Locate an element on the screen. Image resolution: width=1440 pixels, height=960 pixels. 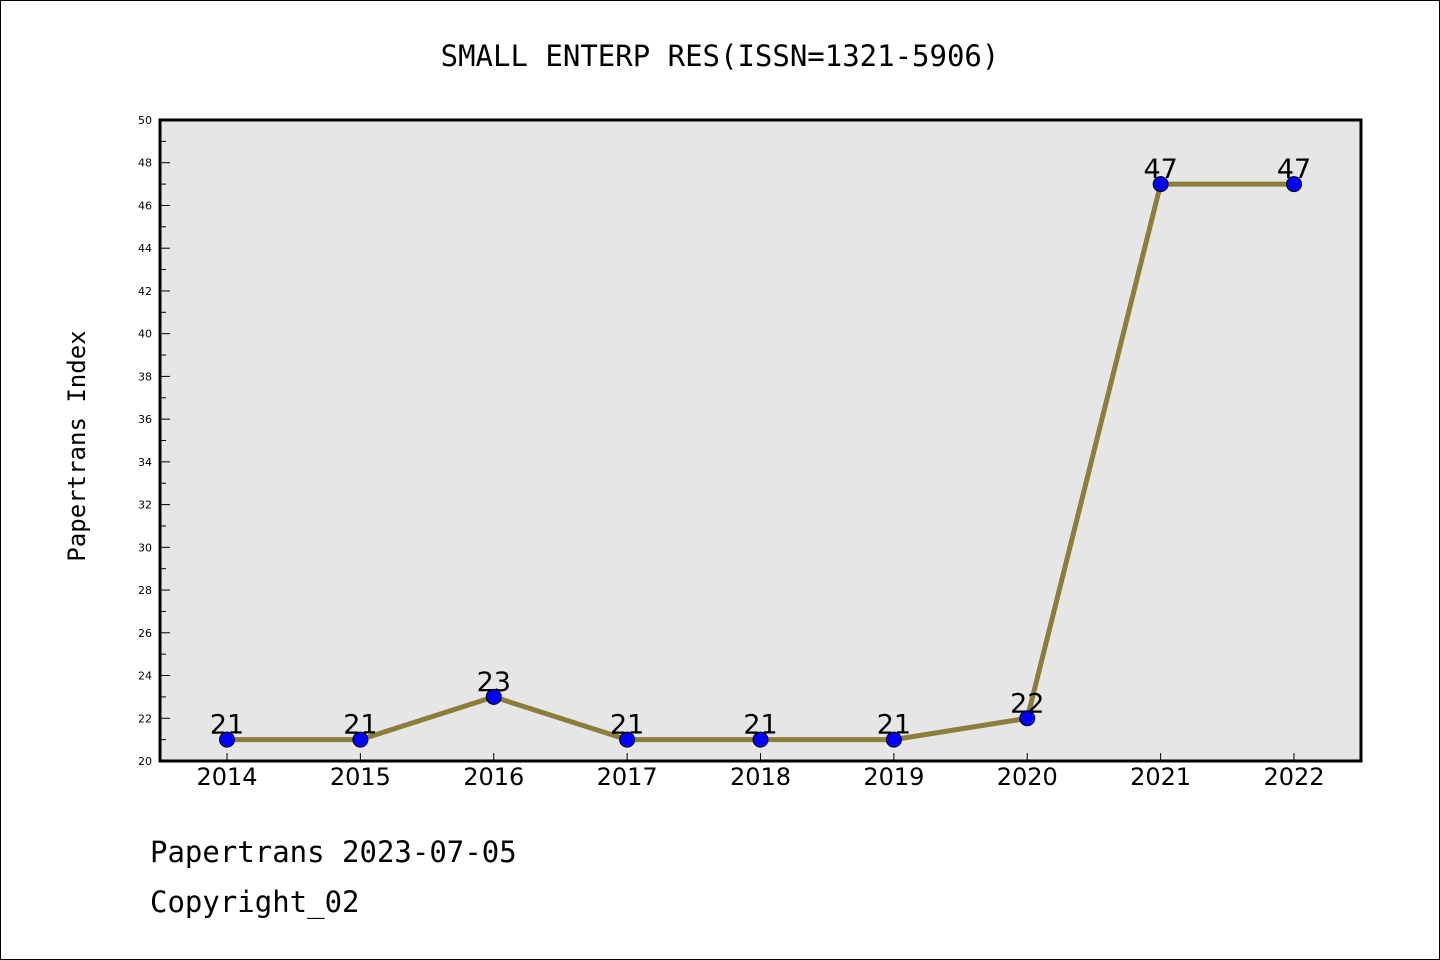
y-axis-label: Papertrans Index is located at coordinates (77, 445).